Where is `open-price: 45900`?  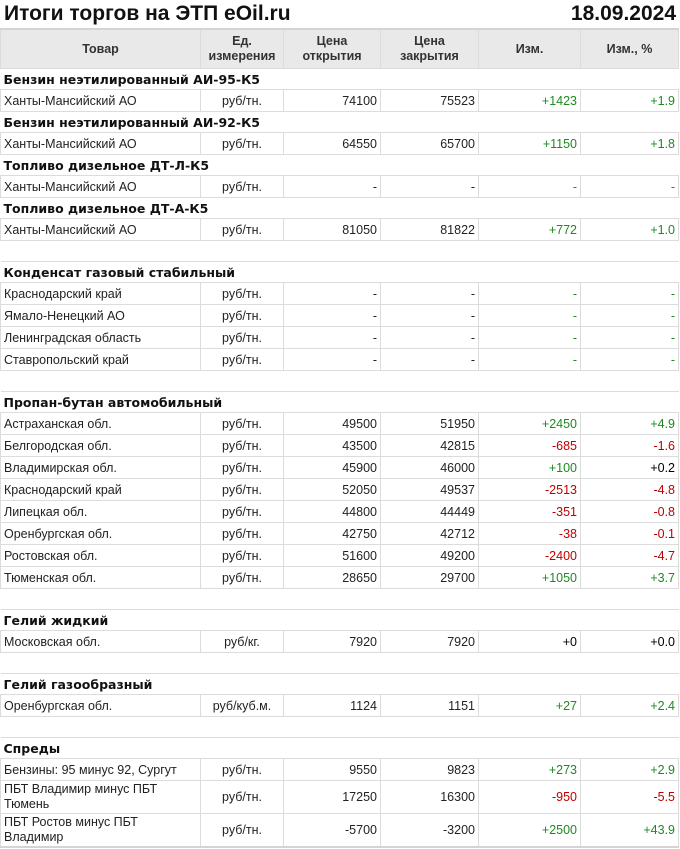
open-price: 45900 is located at coordinates (332, 467).